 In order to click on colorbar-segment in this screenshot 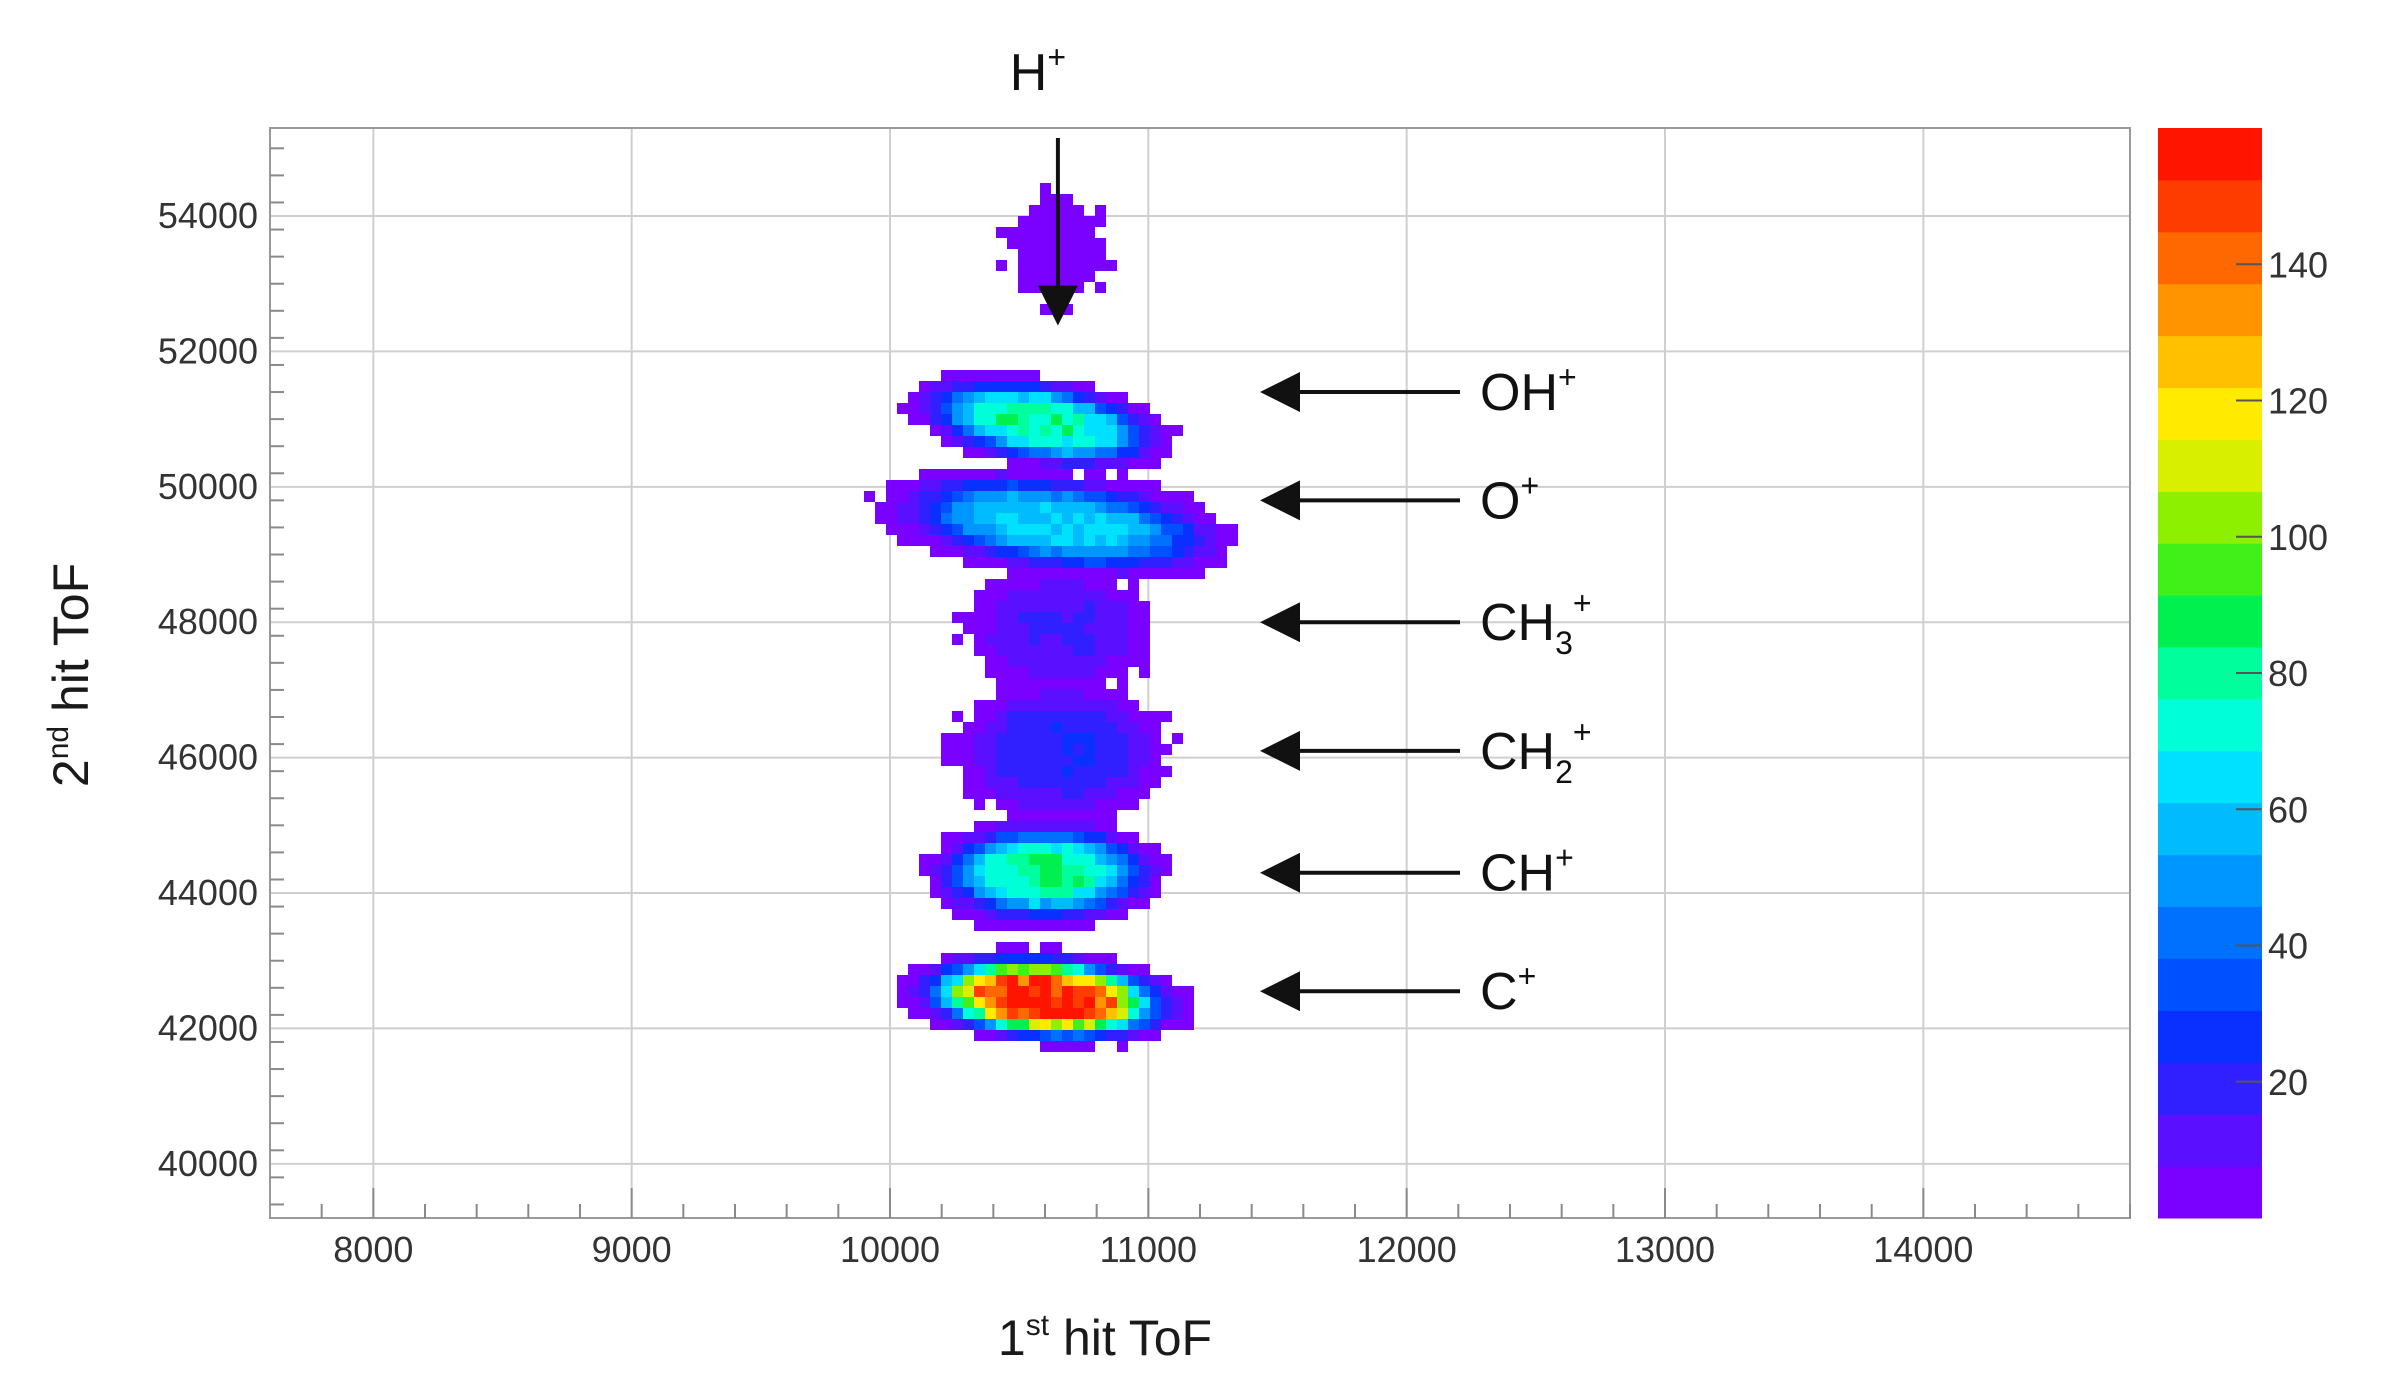, I will do `click(2210, 258)`.